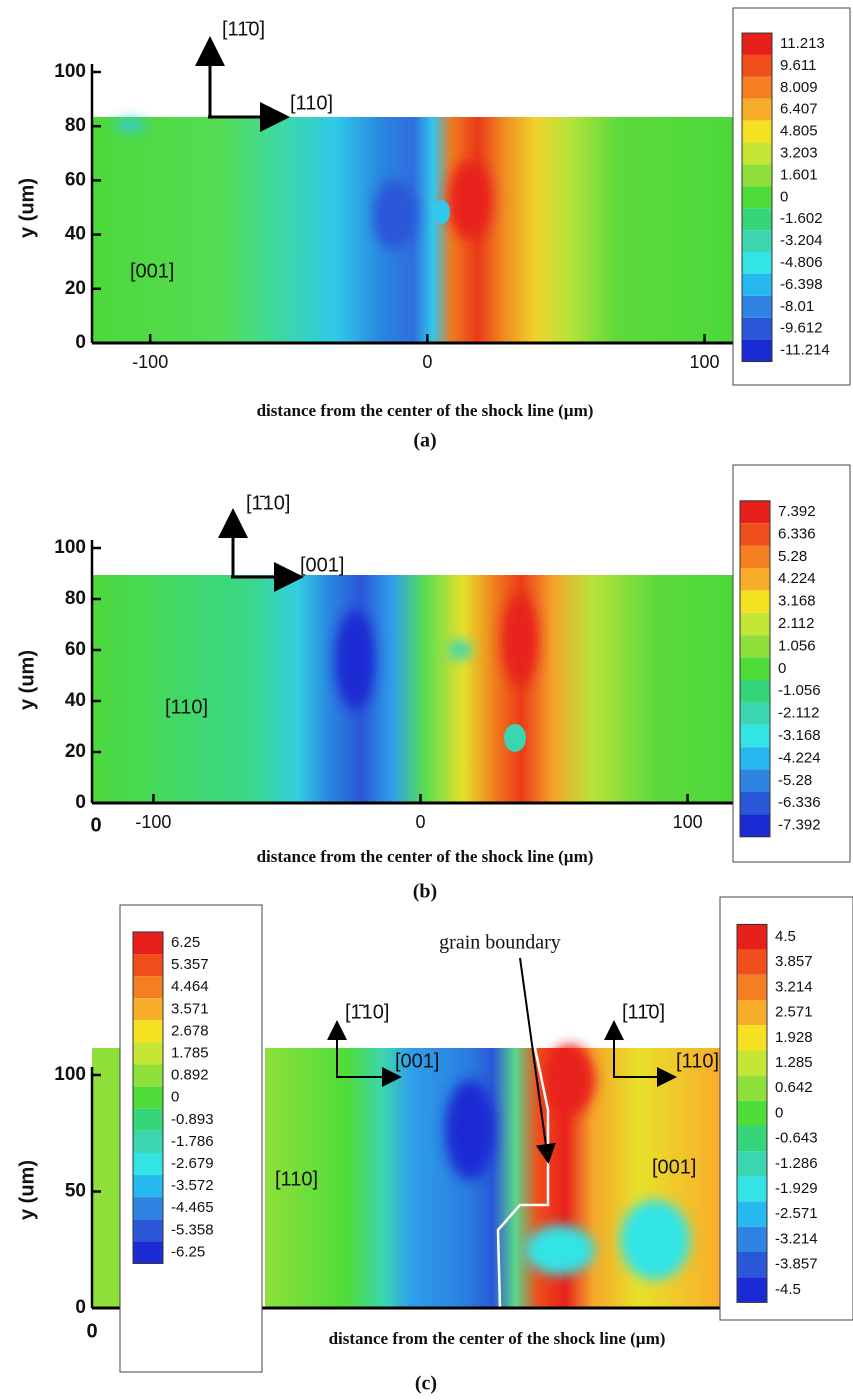 The image size is (853, 1400). What do you see at coordinates (799, 825) in the screenshot?
I see `colorbar-label: -7.392` at bounding box center [799, 825].